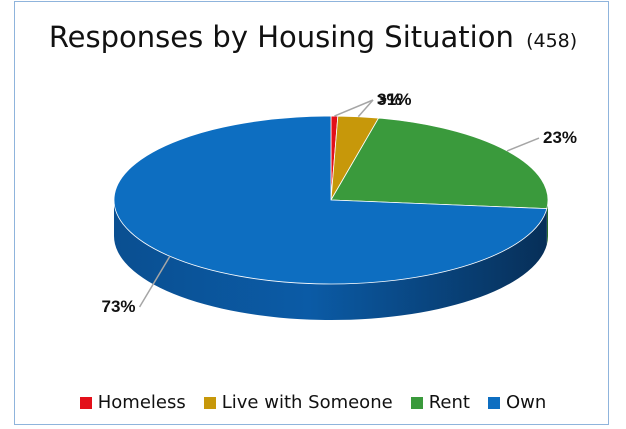 The width and height of the screenshot is (626, 429). I want to click on leader-line-own, so click(154, 281).